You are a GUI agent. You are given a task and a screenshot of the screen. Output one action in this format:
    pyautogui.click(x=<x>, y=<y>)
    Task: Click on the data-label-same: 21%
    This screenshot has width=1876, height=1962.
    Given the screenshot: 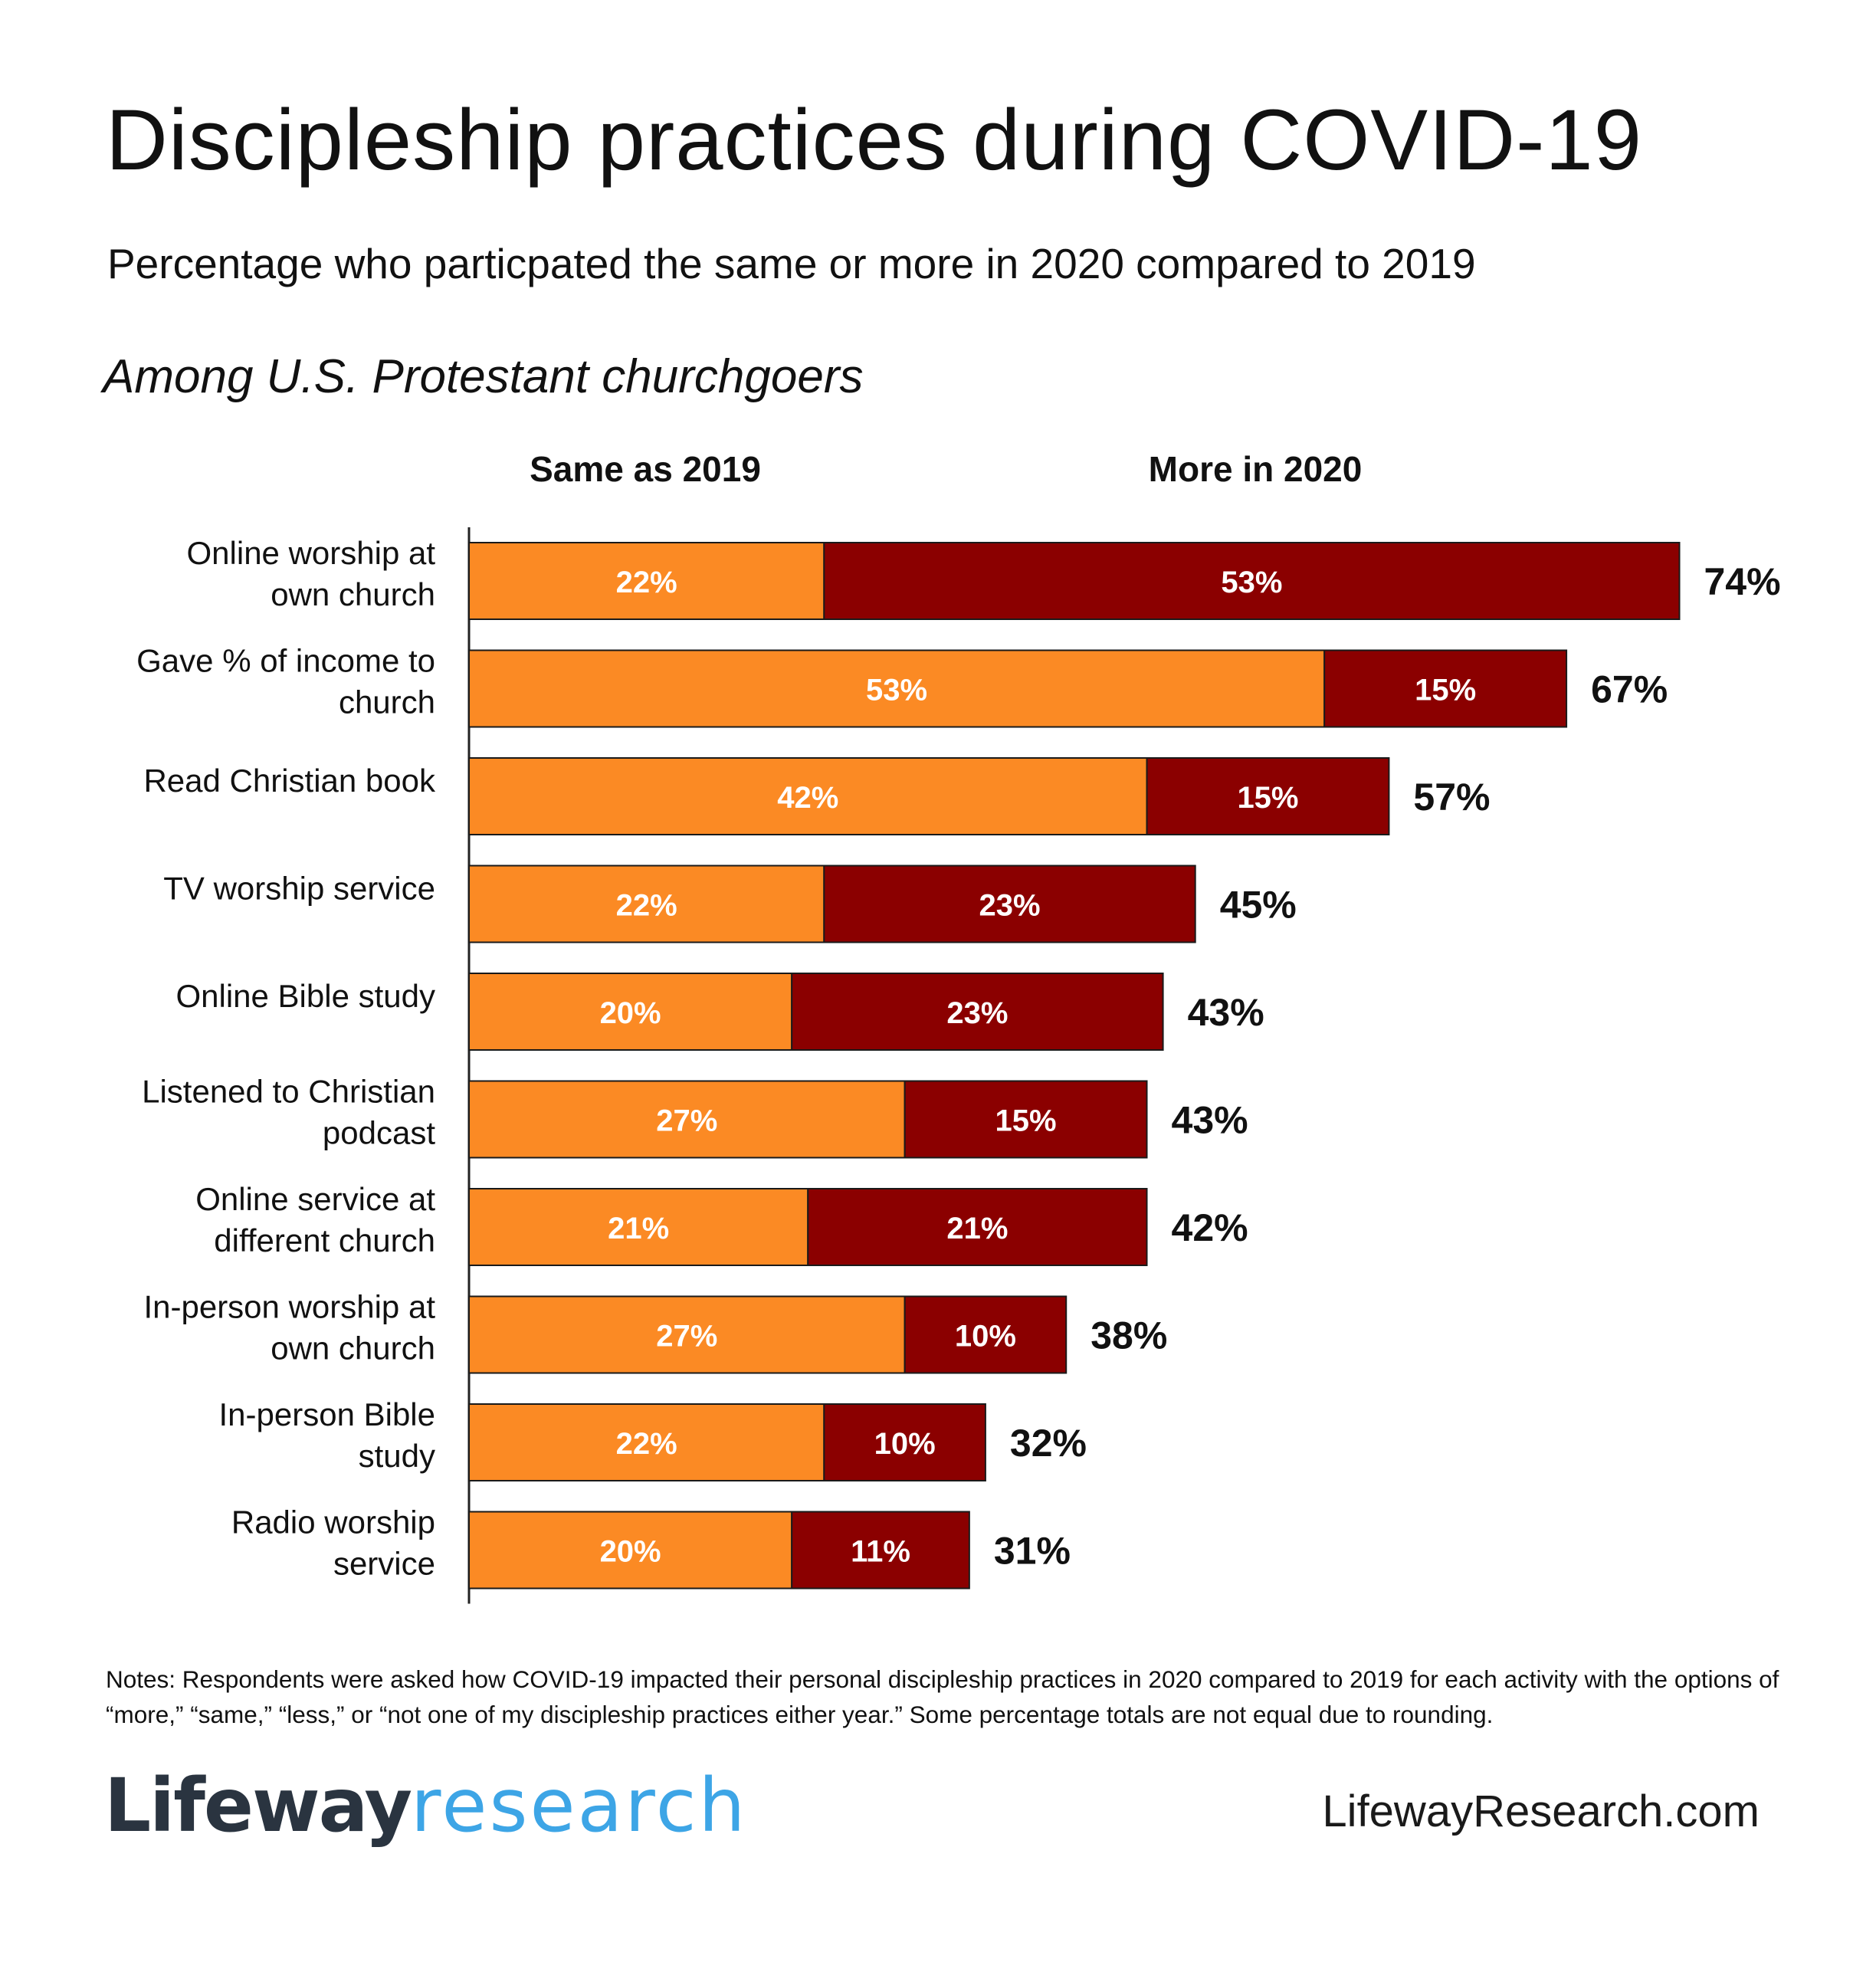 What is the action you would take?
    pyautogui.click(x=639, y=1228)
    